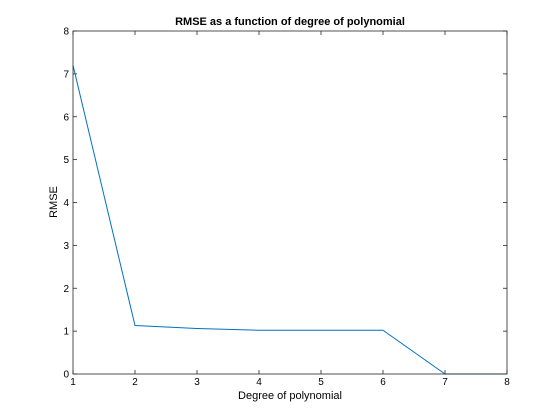 The width and height of the screenshot is (560, 420). Describe the element at coordinates (66, 117) in the screenshot. I see `y-tick-label: 6` at that location.